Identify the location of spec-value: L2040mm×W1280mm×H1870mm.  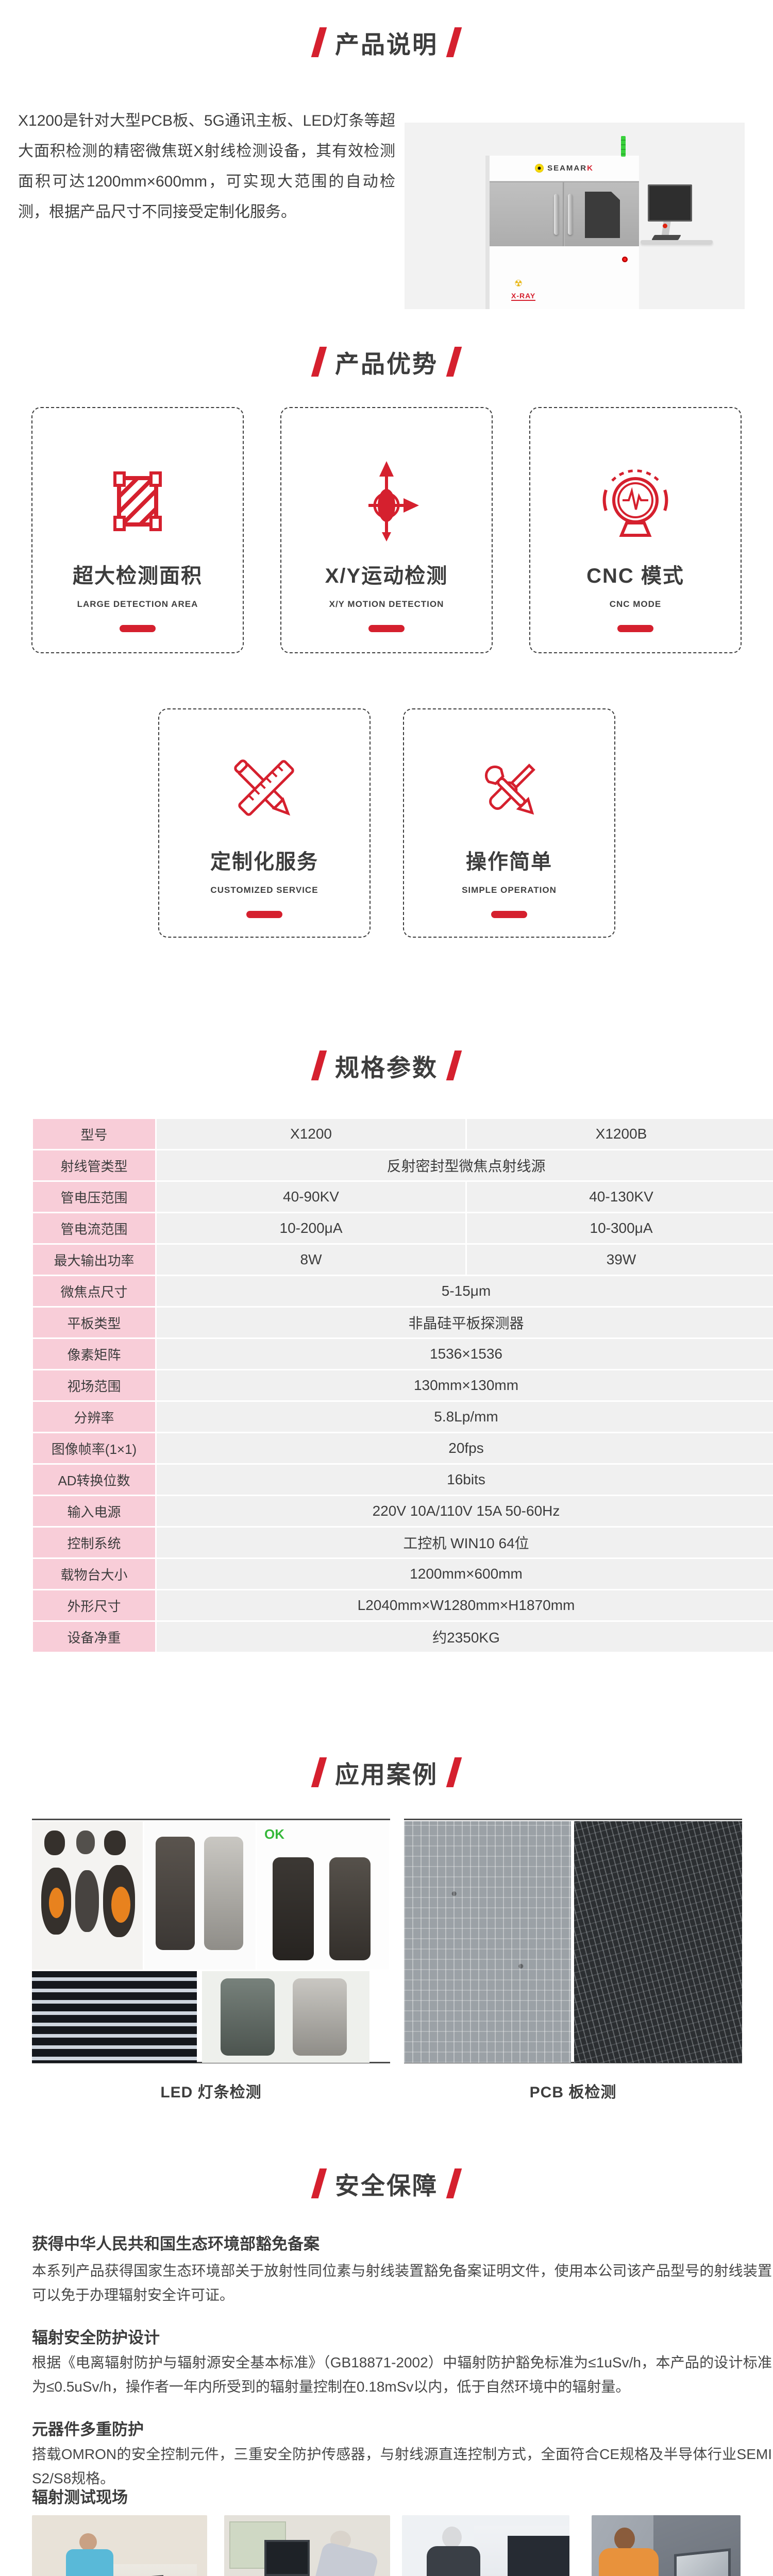
(465, 1605).